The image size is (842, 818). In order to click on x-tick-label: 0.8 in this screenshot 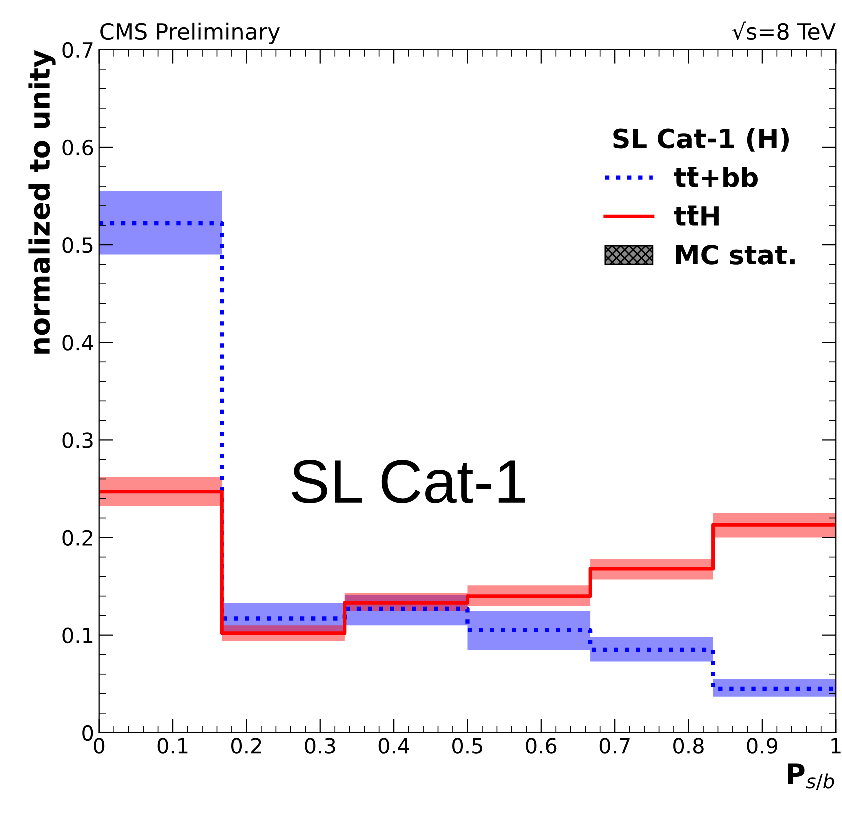, I will do `click(689, 746)`.